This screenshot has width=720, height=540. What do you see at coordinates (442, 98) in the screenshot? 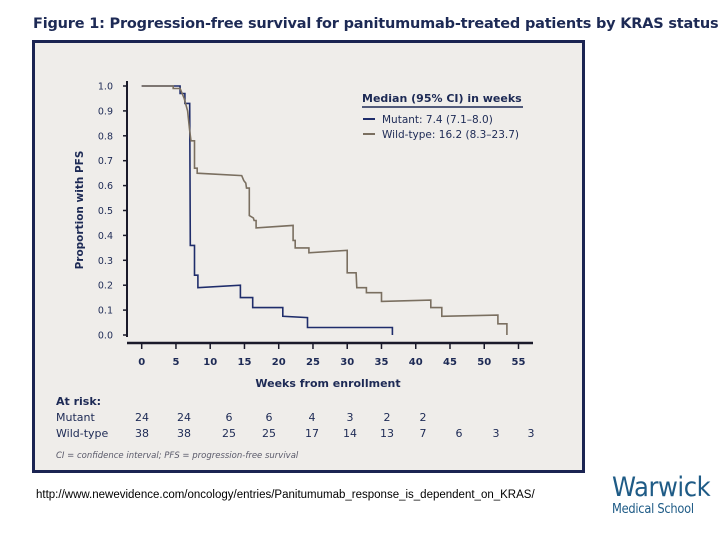
I see `legend-title: Median (95% CI) in weeks` at bounding box center [442, 98].